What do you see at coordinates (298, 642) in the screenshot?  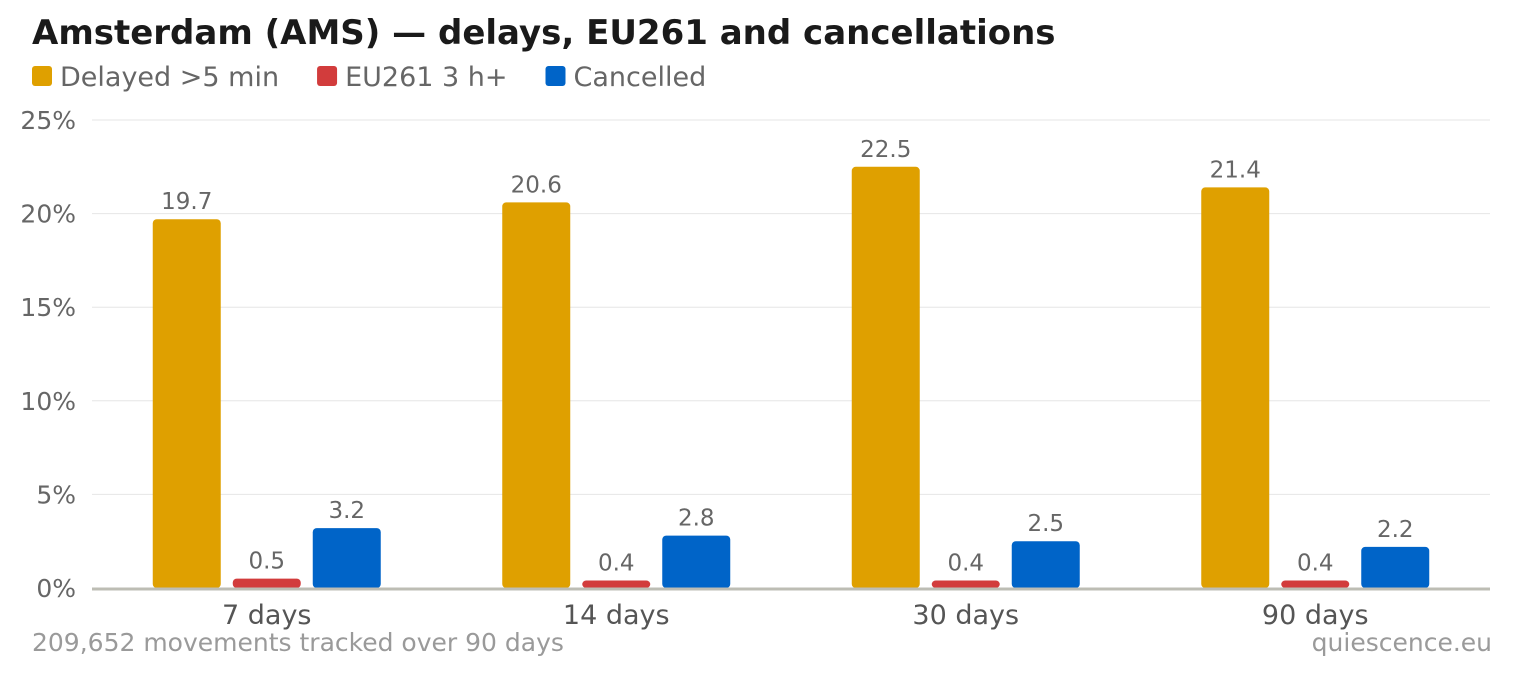 I see `footnote: 209,652 movements tracked over 90 days` at bounding box center [298, 642].